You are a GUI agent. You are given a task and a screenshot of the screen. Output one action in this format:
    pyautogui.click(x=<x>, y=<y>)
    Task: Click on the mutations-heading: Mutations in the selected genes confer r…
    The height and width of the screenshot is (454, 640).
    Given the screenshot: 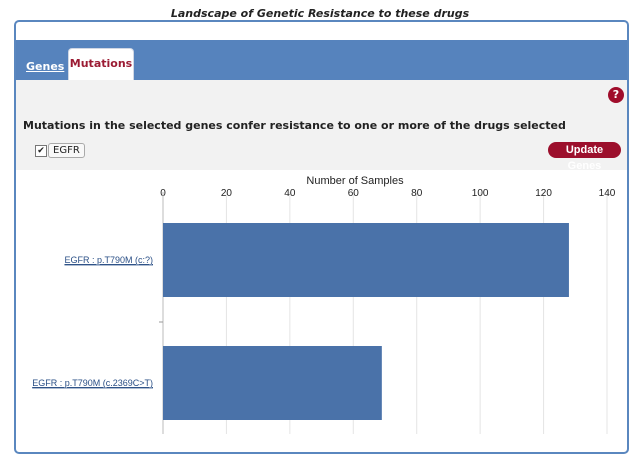 What is the action you would take?
    pyautogui.click(x=294, y=125)
    